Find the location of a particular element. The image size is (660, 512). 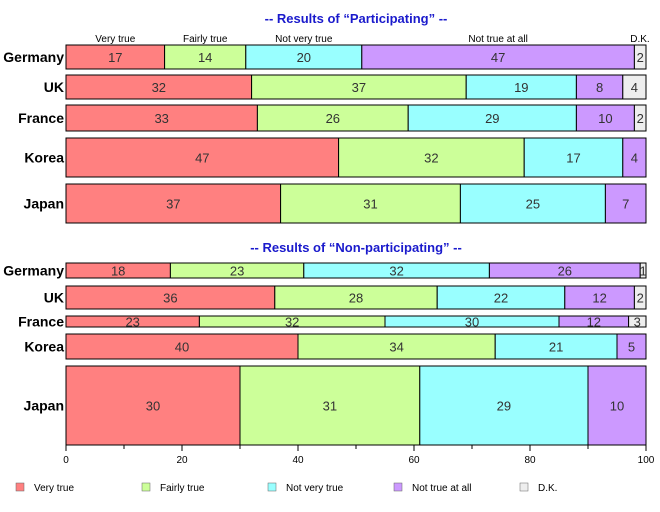

bar-row: Korea 40 34 21 5 is located at coordinates (335, 346).